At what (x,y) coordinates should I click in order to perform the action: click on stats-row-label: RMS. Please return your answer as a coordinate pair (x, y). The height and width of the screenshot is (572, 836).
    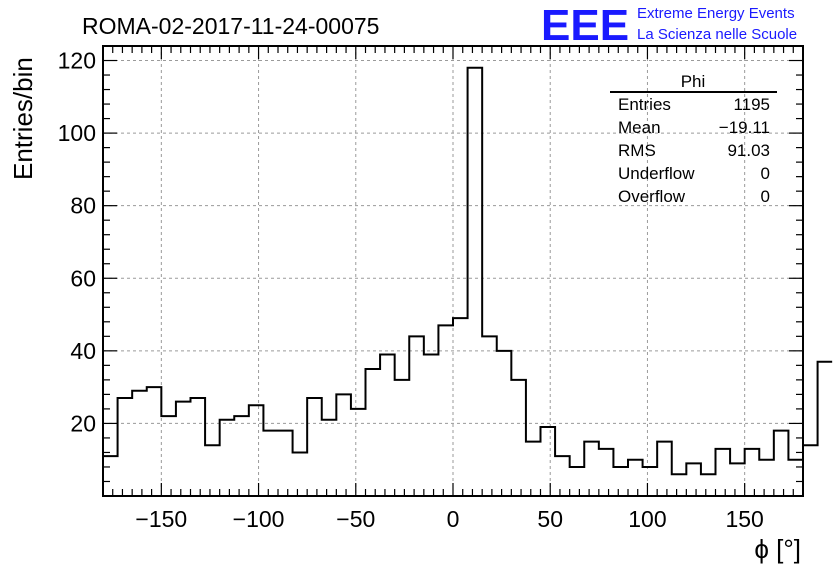
    Looking at the image, I should click on (637, 150).